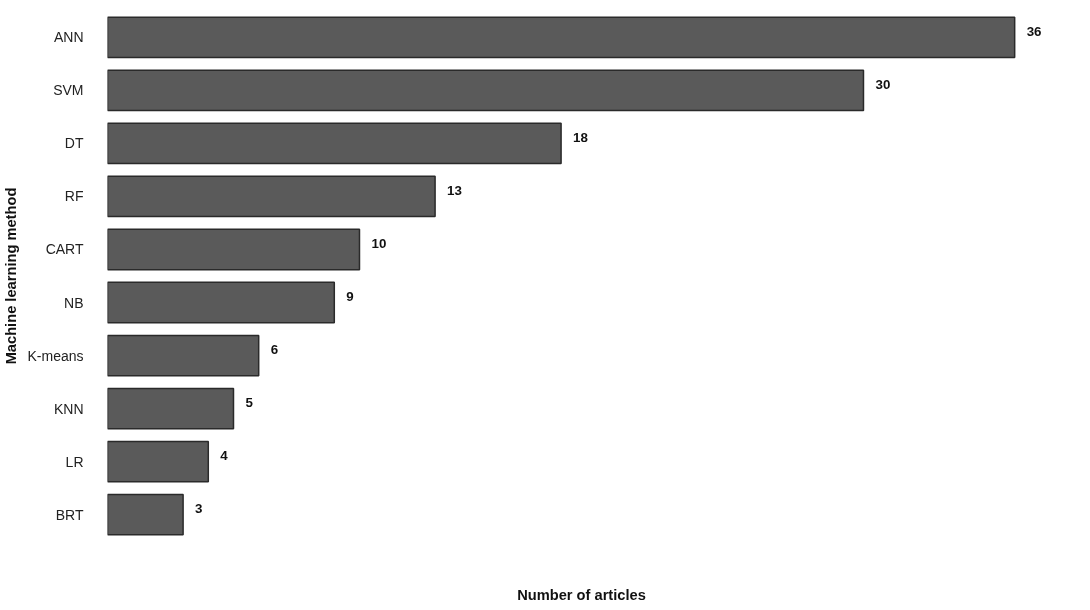 The width and height of the screenshot is (1090, 610). Describe the element at coordinates (580, 137) in the screenshot. I see `data-label: 18` at that location.